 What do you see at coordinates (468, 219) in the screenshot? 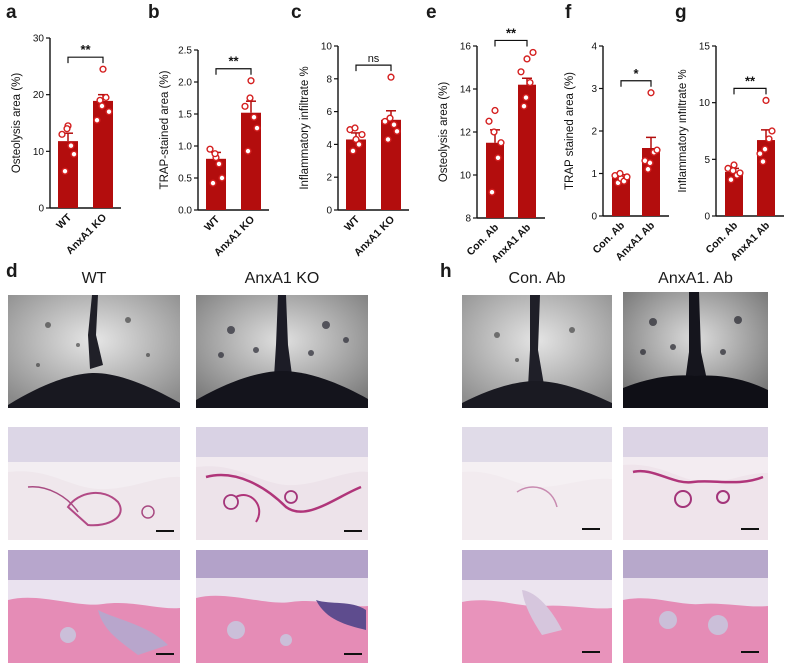
I see `y-tick-label: 8` at bounding box center [468, 219].